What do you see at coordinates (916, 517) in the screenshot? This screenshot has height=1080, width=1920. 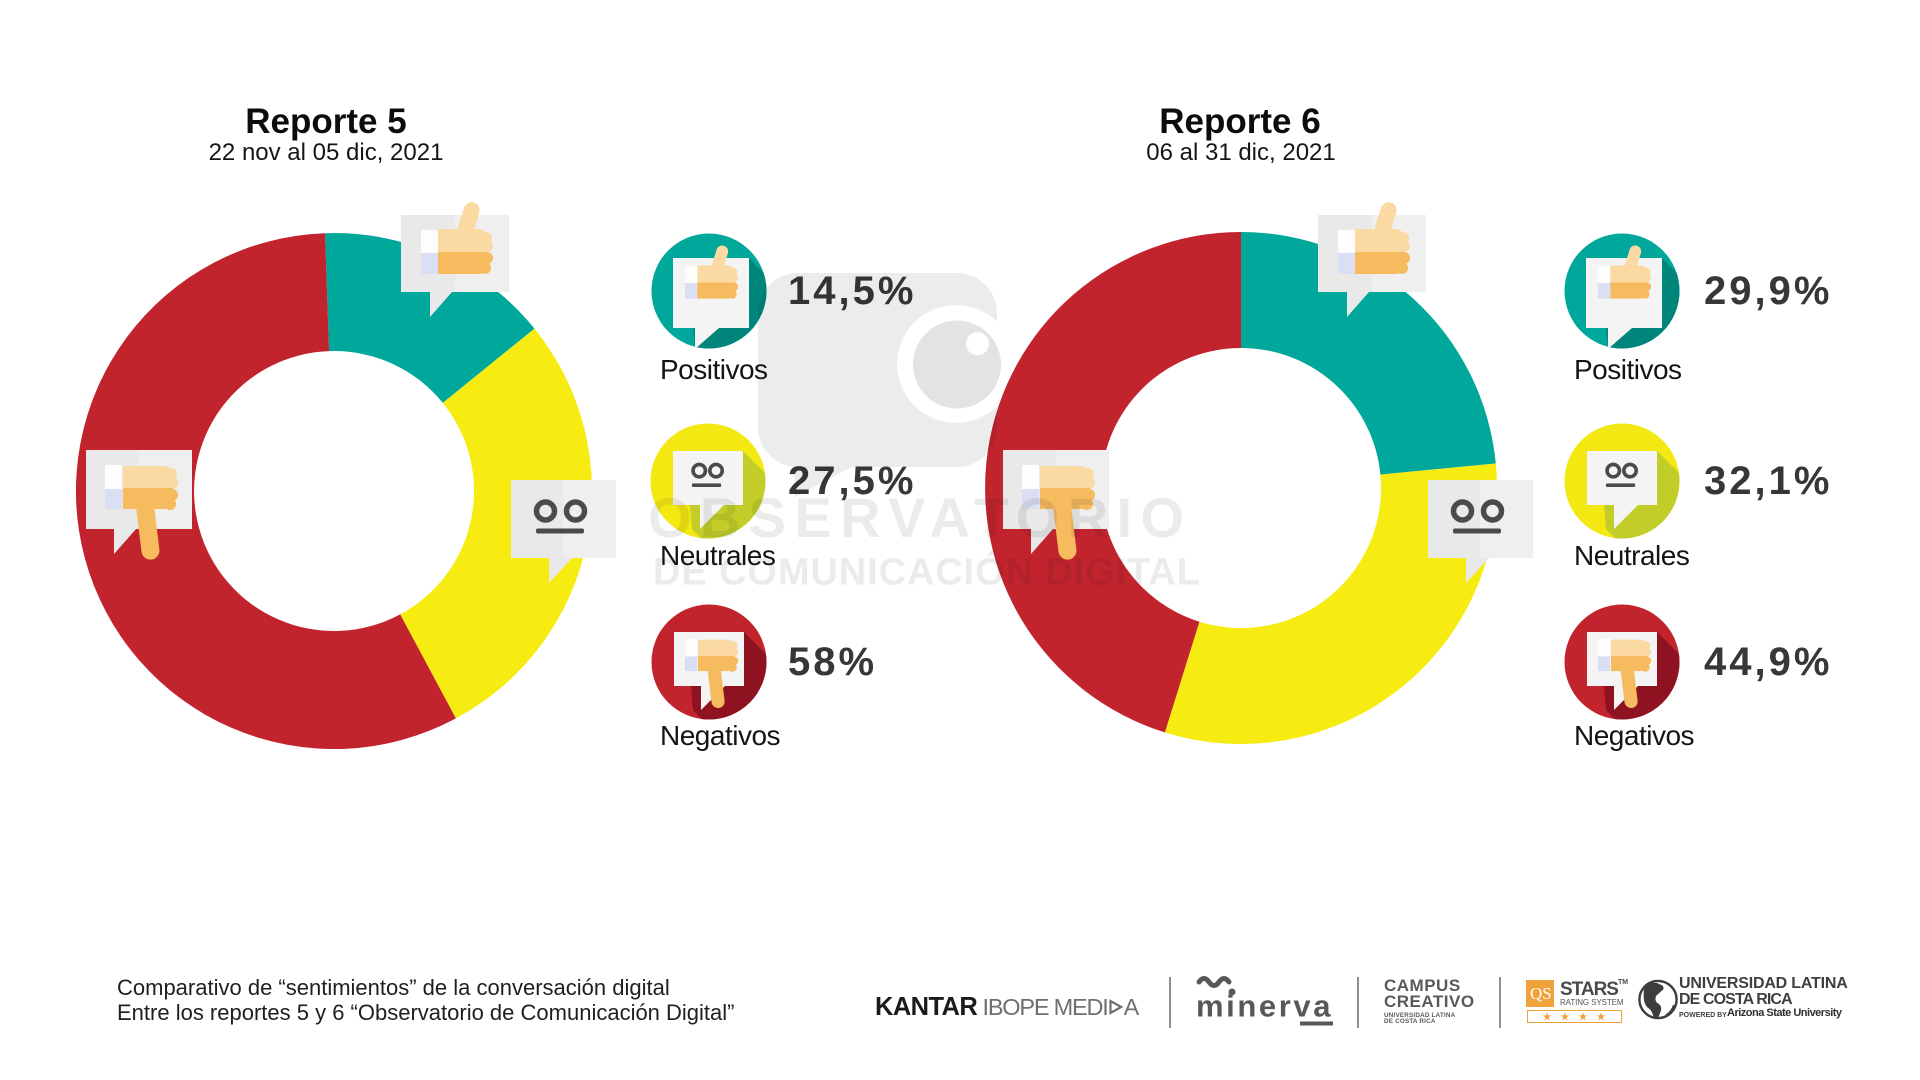 I see `svg-text: OBSERVATORIO` at bounding box center [916, 517].